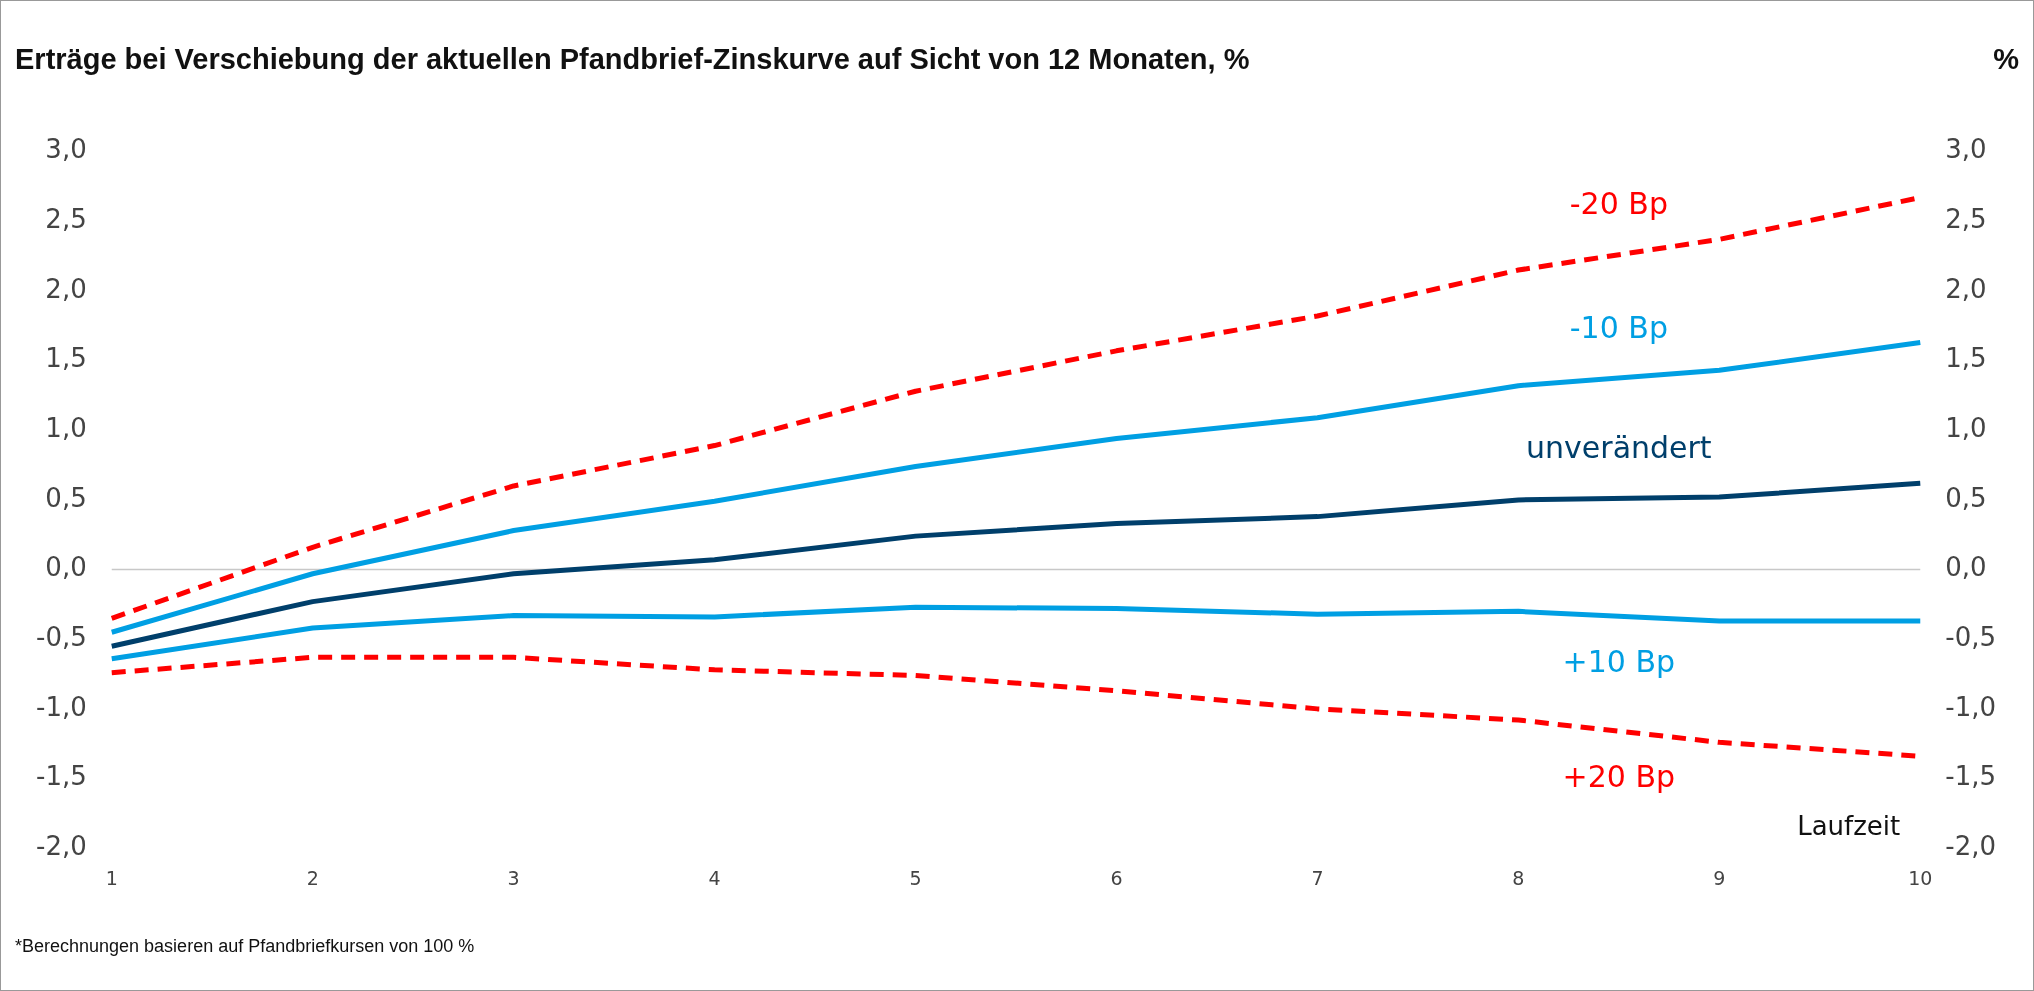  Describe the element at coordinates (1966, 219) in the screenshot. I see `y2-tick-label: 2,5` at that location.